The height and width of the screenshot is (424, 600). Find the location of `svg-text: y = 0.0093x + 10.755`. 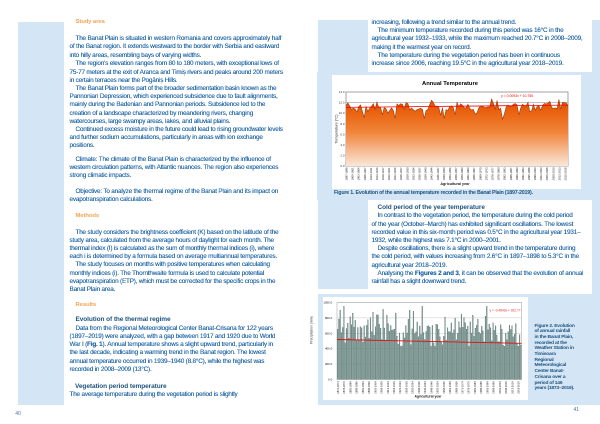

svg-text: y = 0.0093x + 10.755 is located at coordinates (517, 96).